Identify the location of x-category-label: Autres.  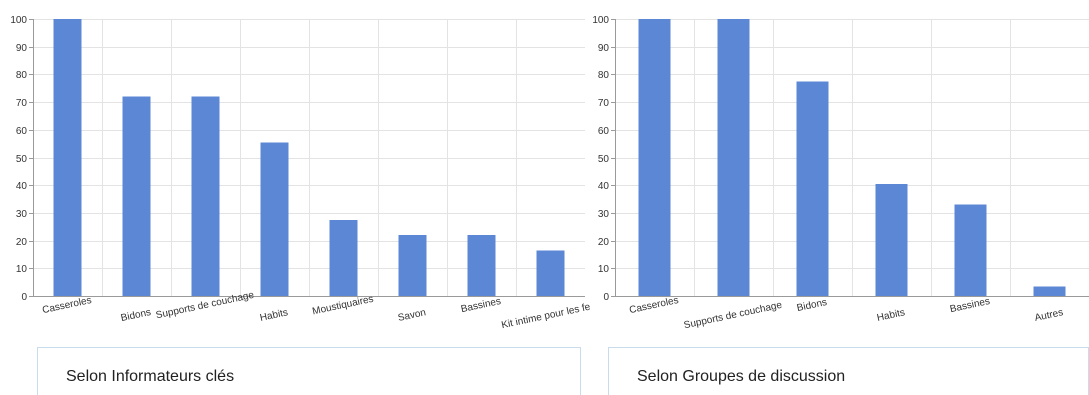
(1049, 315).